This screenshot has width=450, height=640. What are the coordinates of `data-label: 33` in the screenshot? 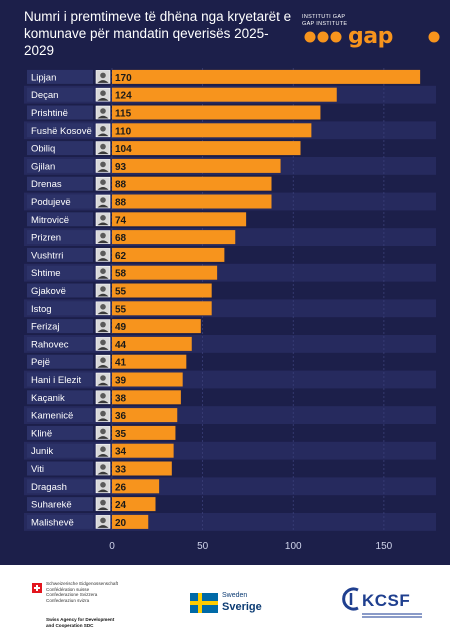 It's located at (121, 470).